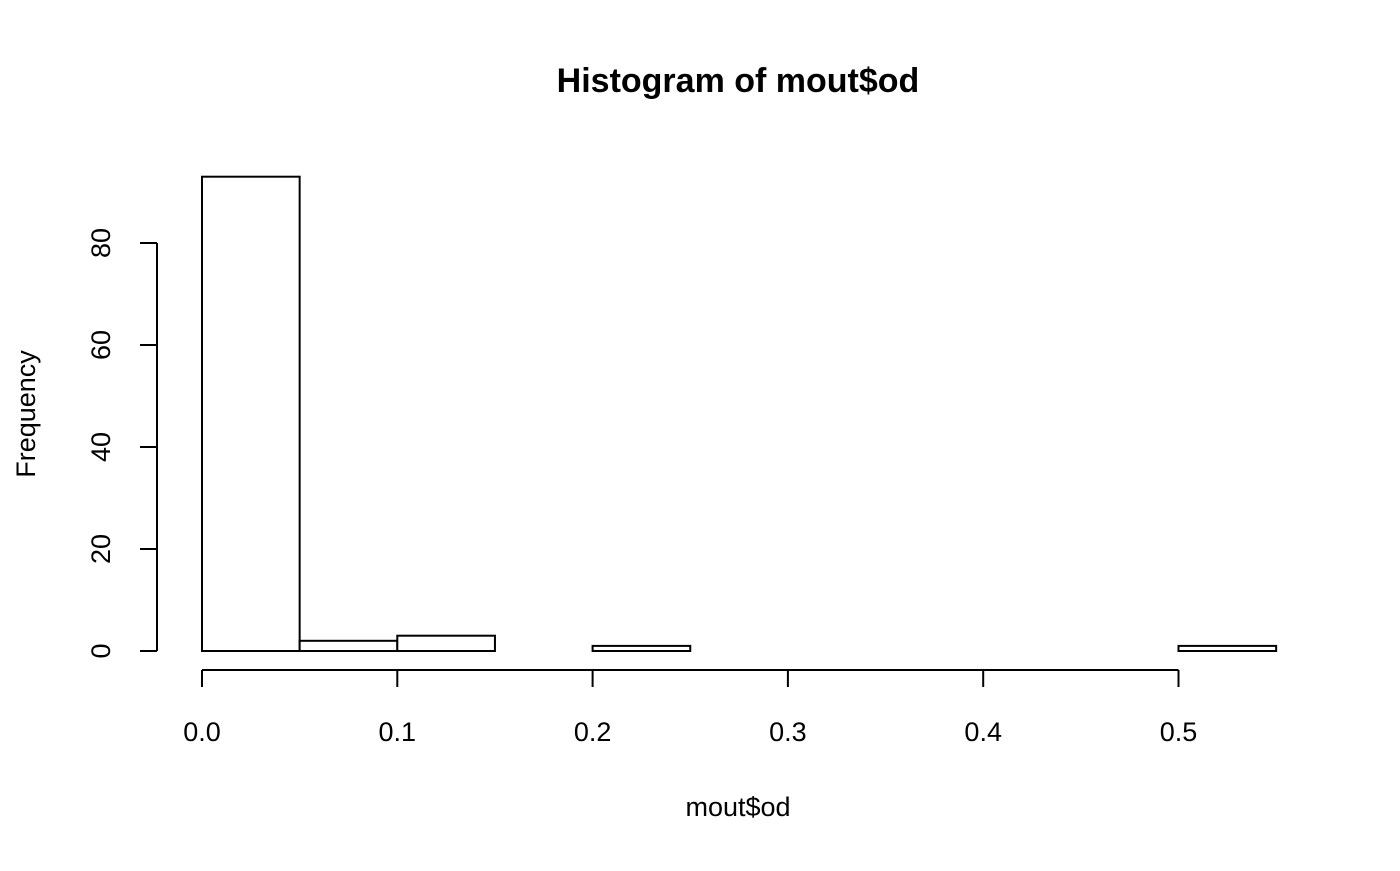 The image size is (1400, 871). What do you see at coordinates (101, 447) in the screenshot?
I see `y-tick-label: 40` at bounding box center [101, 447].